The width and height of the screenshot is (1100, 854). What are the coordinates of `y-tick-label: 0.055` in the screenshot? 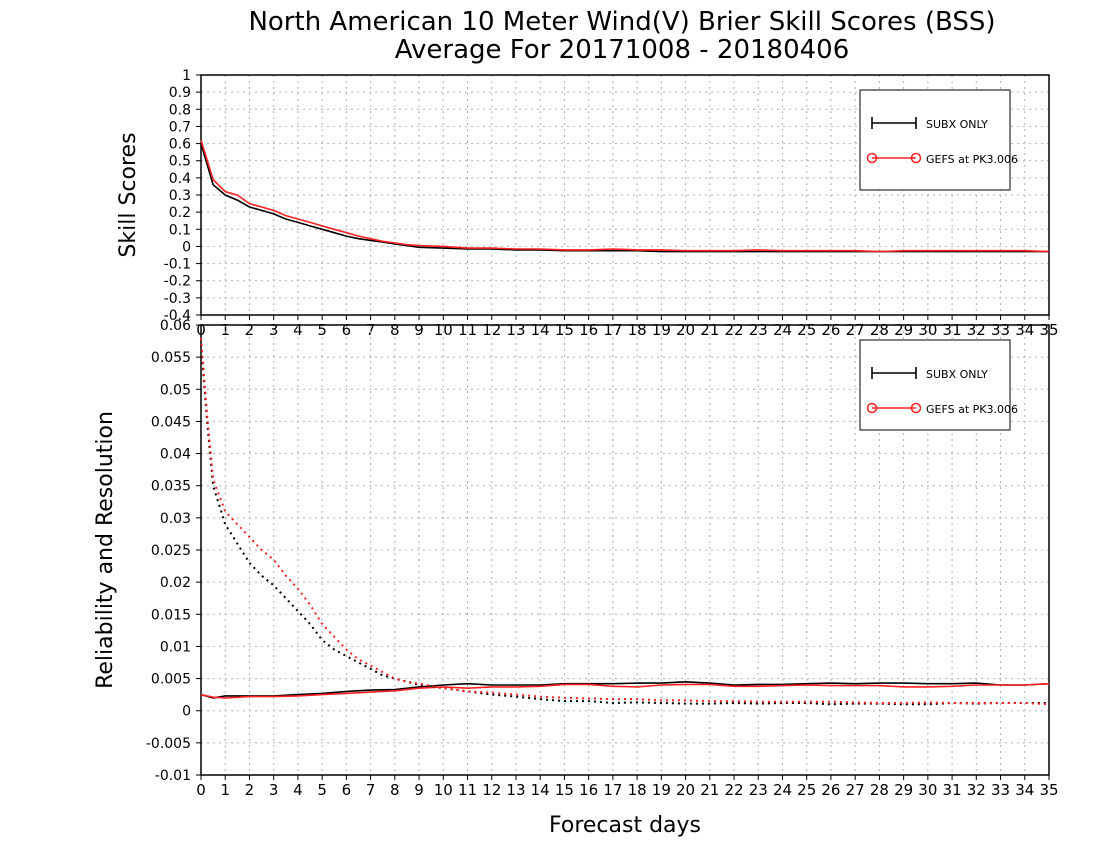 It's located at (171, 358).